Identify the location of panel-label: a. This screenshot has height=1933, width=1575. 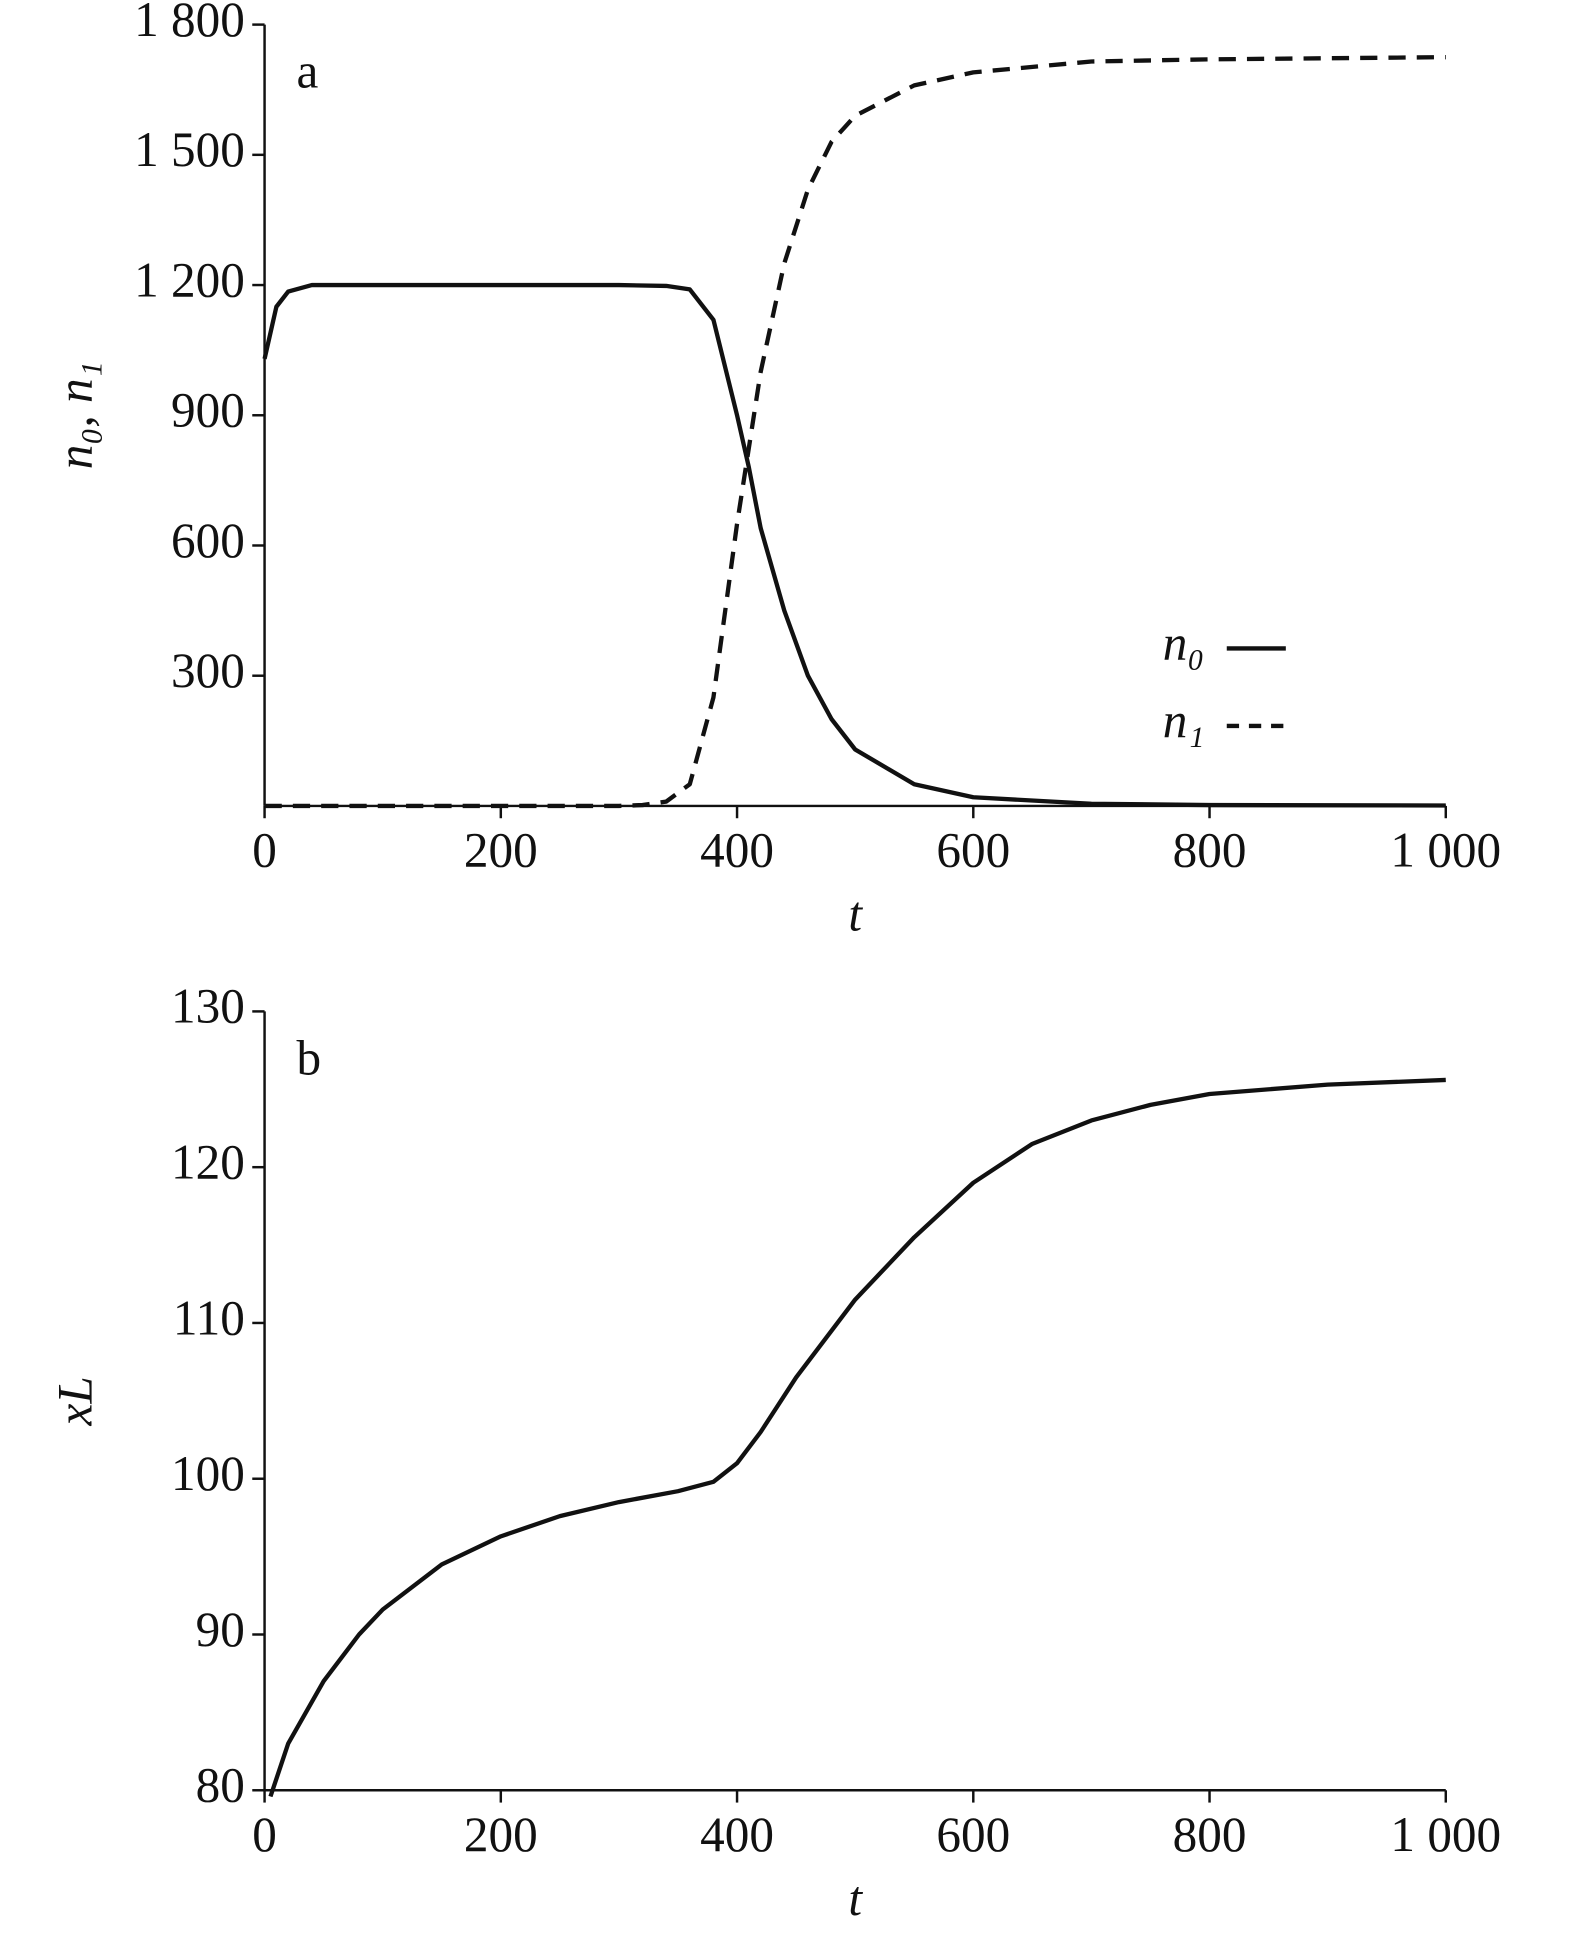
(308, 71).